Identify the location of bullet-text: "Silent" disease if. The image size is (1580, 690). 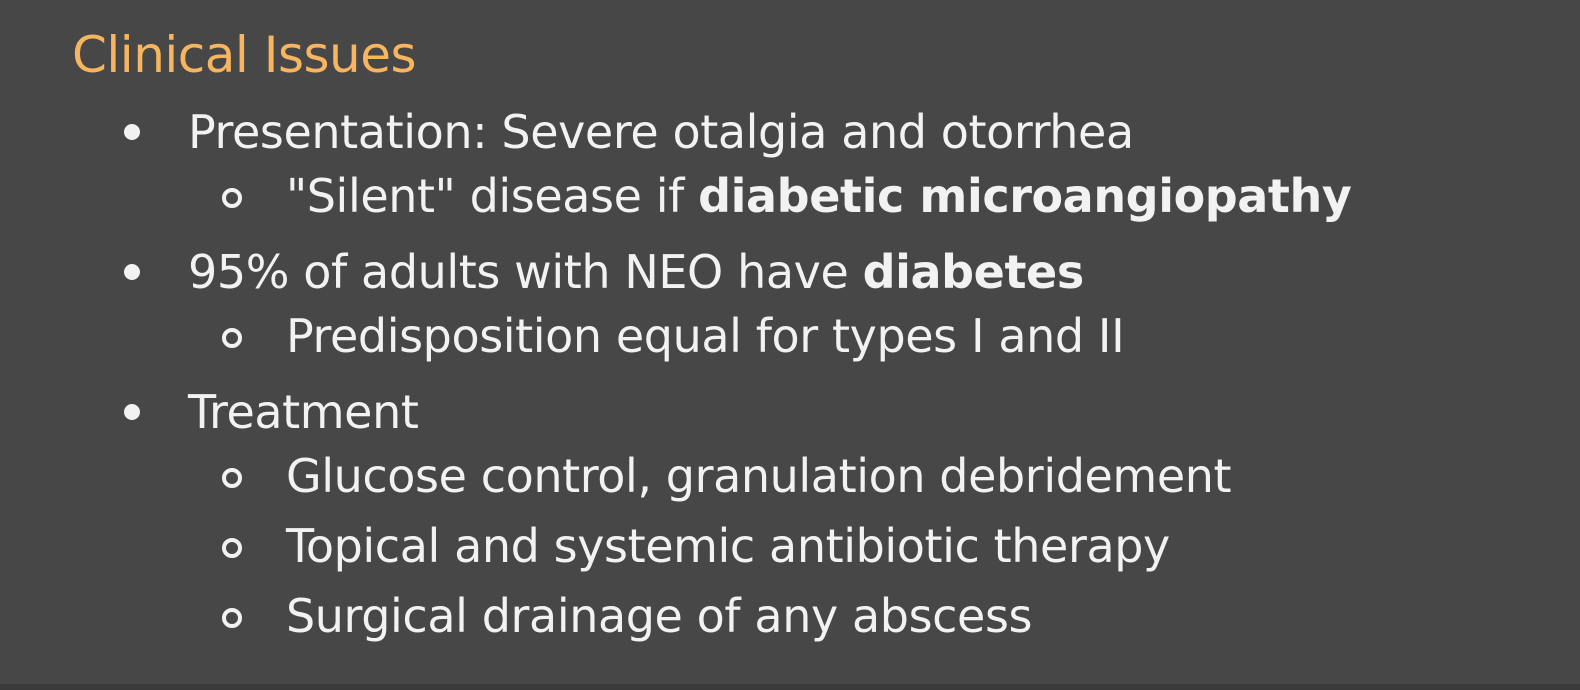
(492, 196).